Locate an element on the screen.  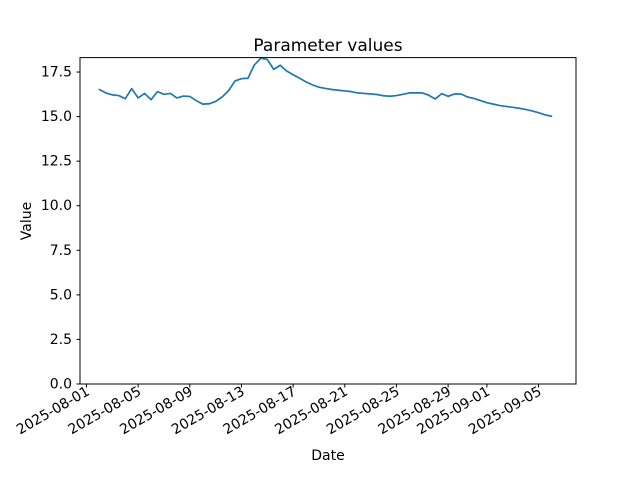
y-tick-label: 0.0 is located at coordinates (61, 385).